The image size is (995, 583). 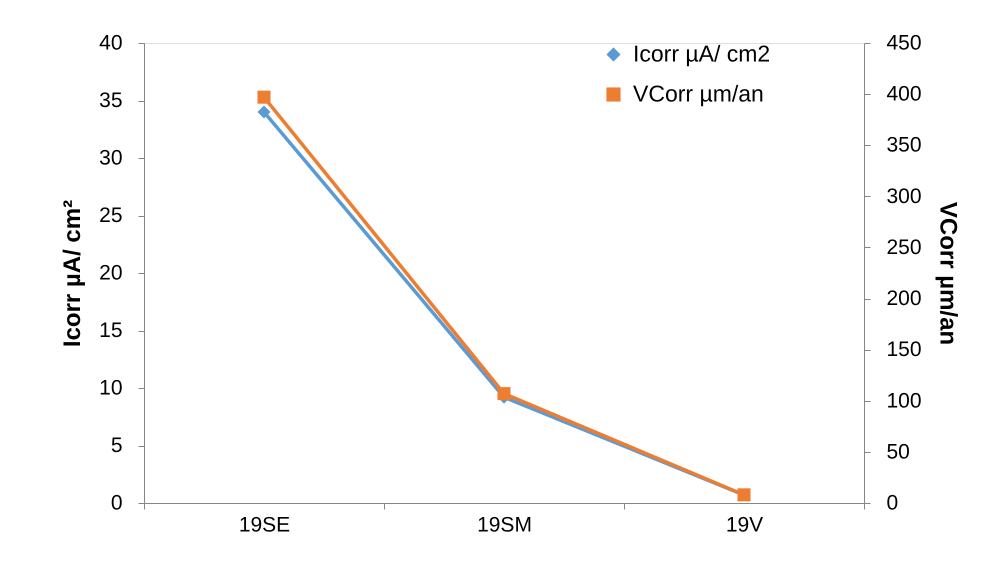 What do you see at coordinates (898, 452) in the screenshot?
I see `y2-tick-label: 50` at bounding box center [898, 452].